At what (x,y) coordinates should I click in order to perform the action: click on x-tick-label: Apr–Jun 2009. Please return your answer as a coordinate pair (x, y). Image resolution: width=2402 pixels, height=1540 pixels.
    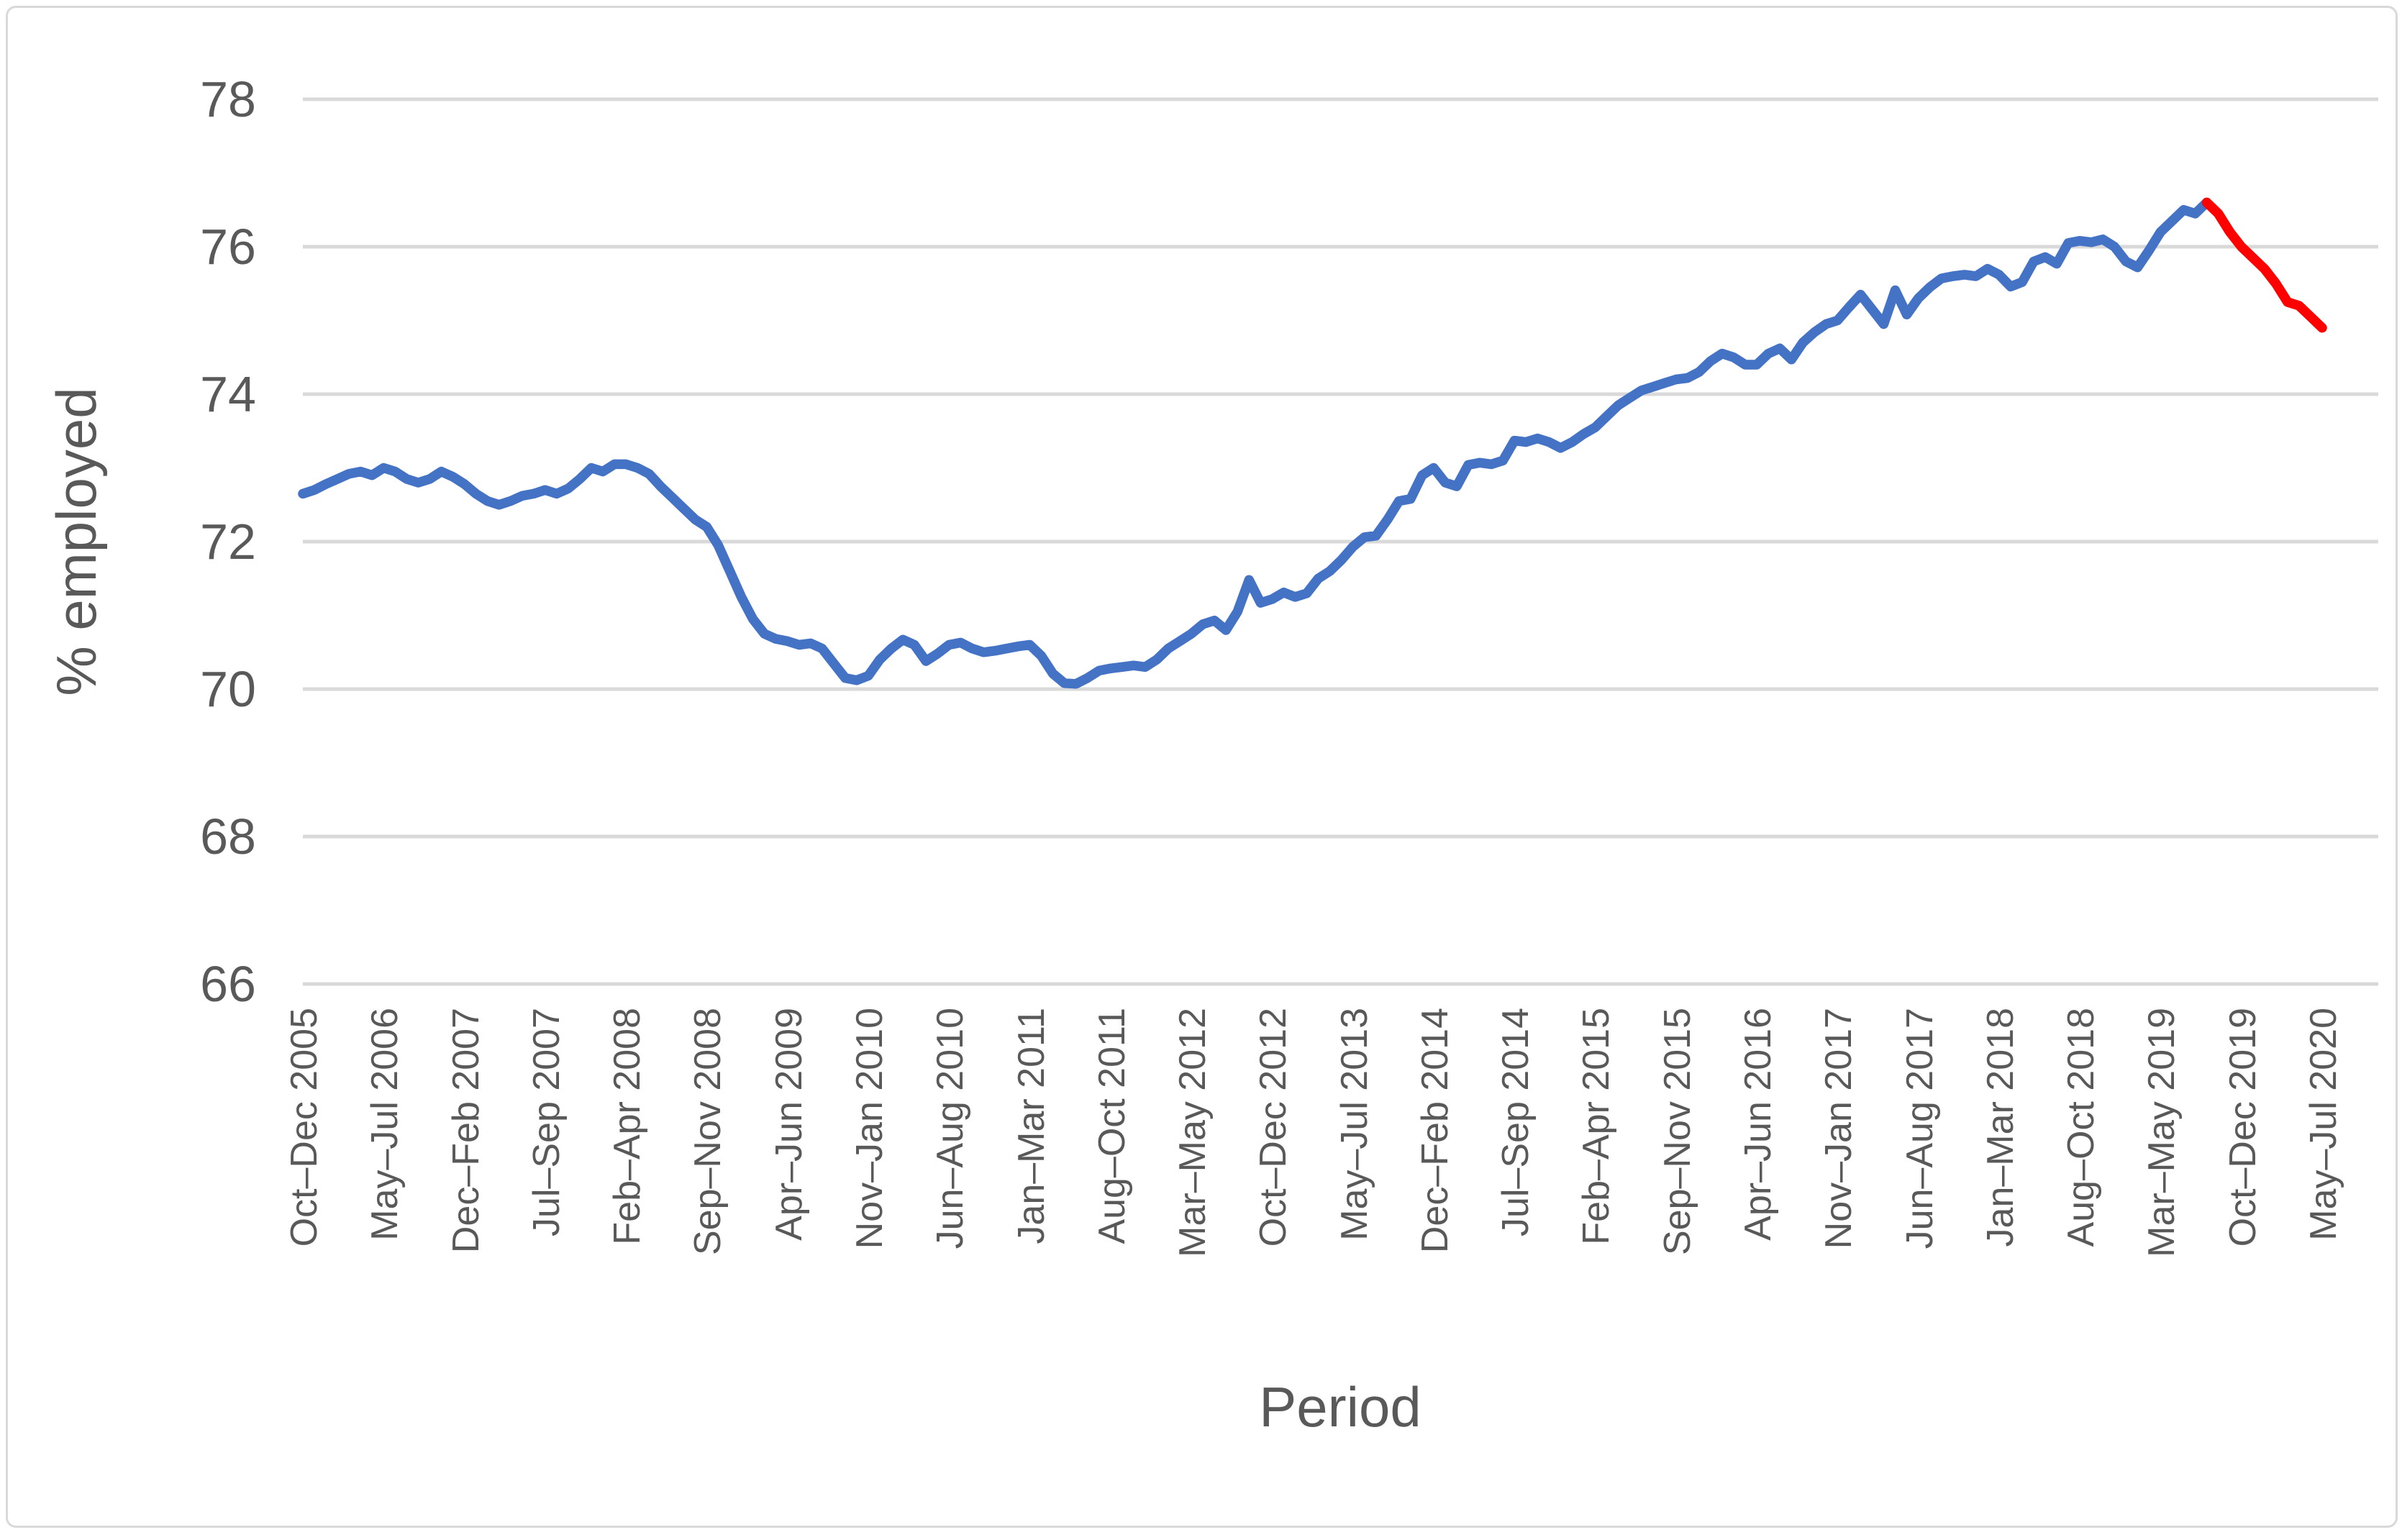
    Looking at the image, I should click on (789, 1124).